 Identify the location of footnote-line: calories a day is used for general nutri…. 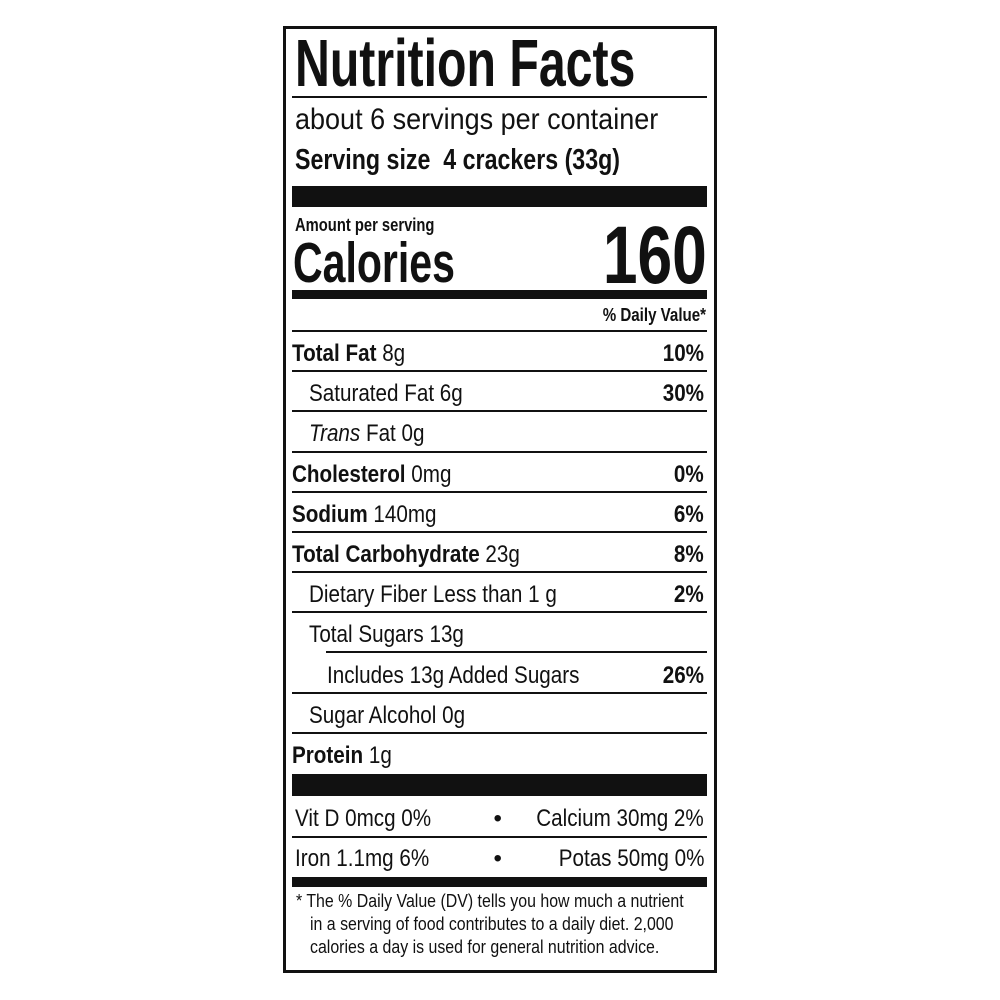
(485, 946).